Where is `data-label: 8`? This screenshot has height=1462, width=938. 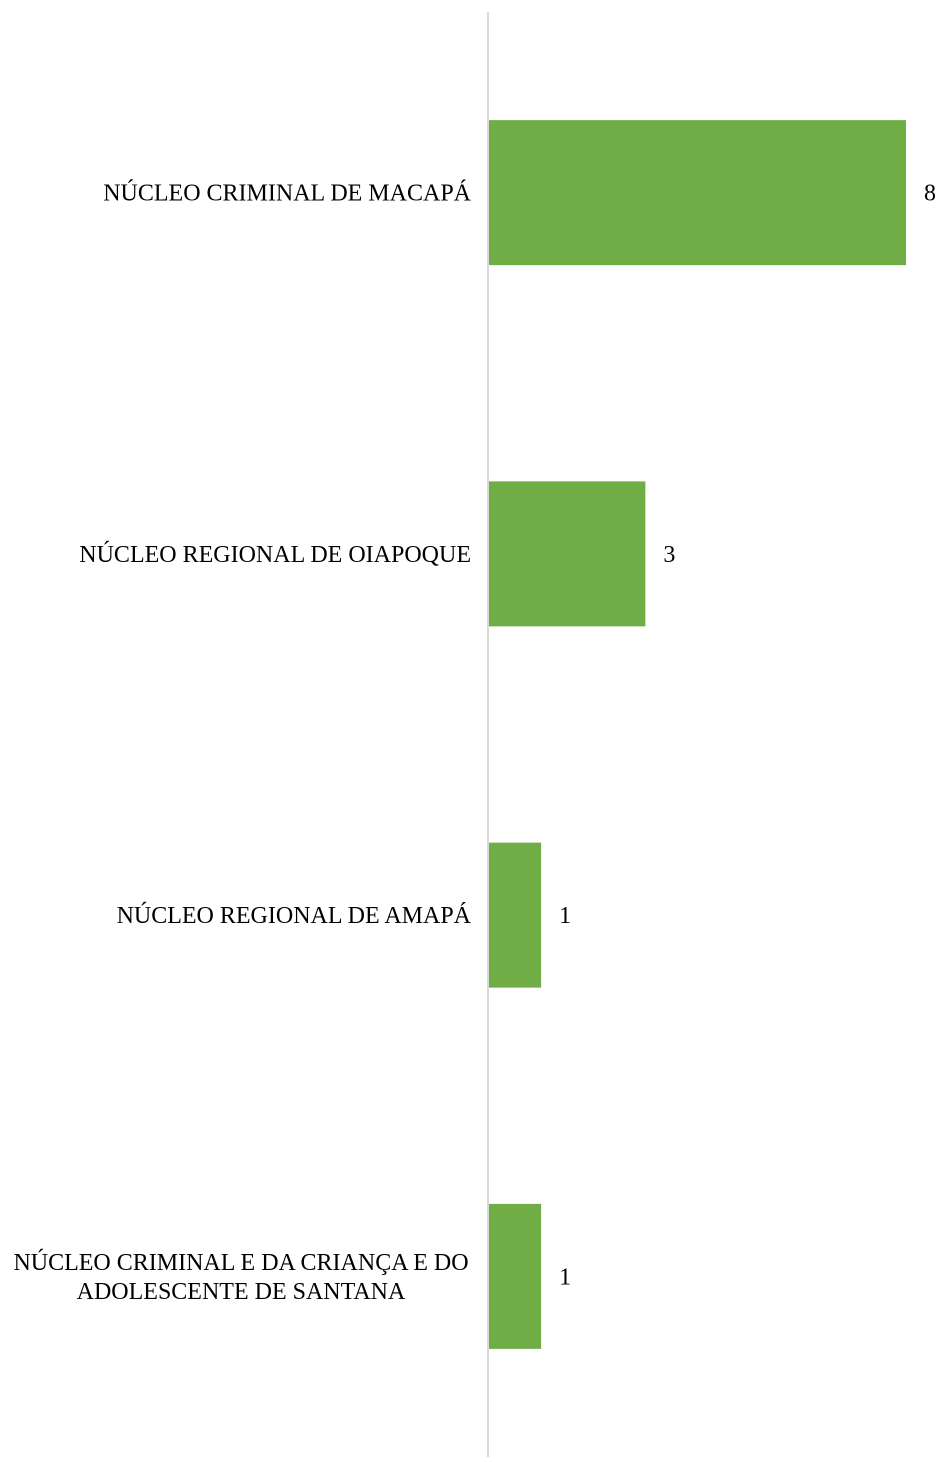
data-label: 8 is located at coordinates (930, 194).